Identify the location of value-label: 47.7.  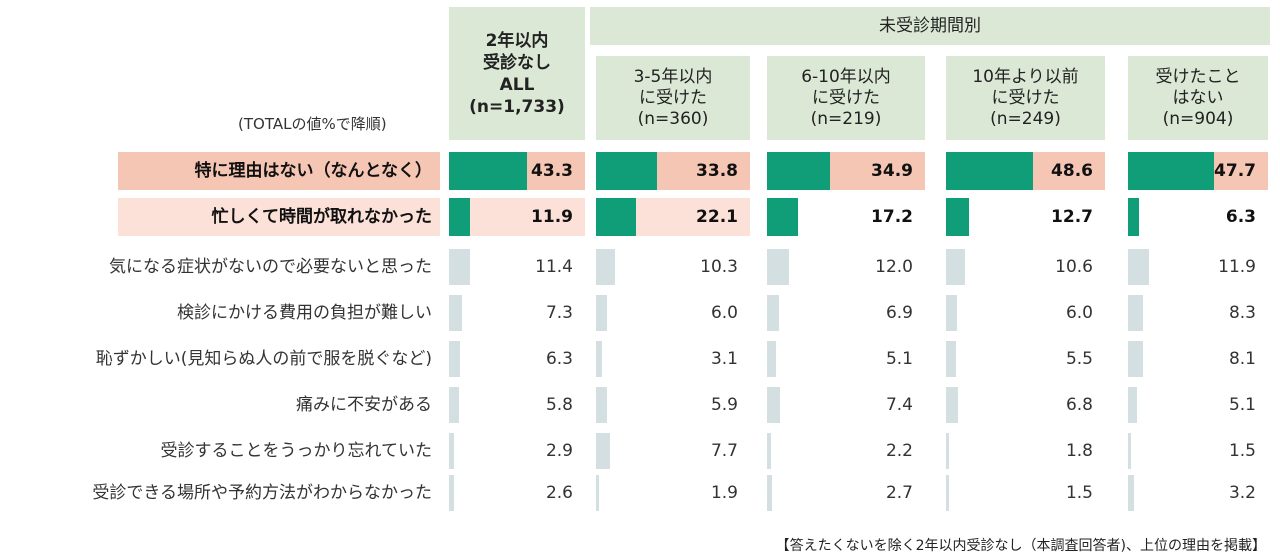
(1235, 171).